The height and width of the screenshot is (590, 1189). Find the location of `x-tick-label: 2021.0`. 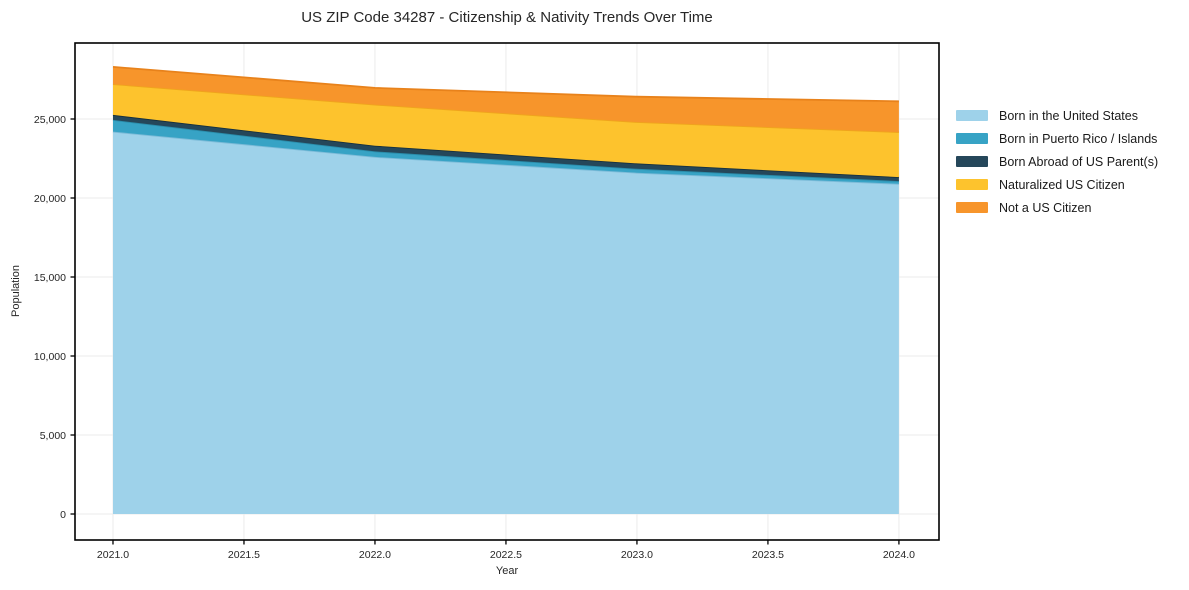

x-tick-label: 2021.0 is located at coordinates (113, 555).